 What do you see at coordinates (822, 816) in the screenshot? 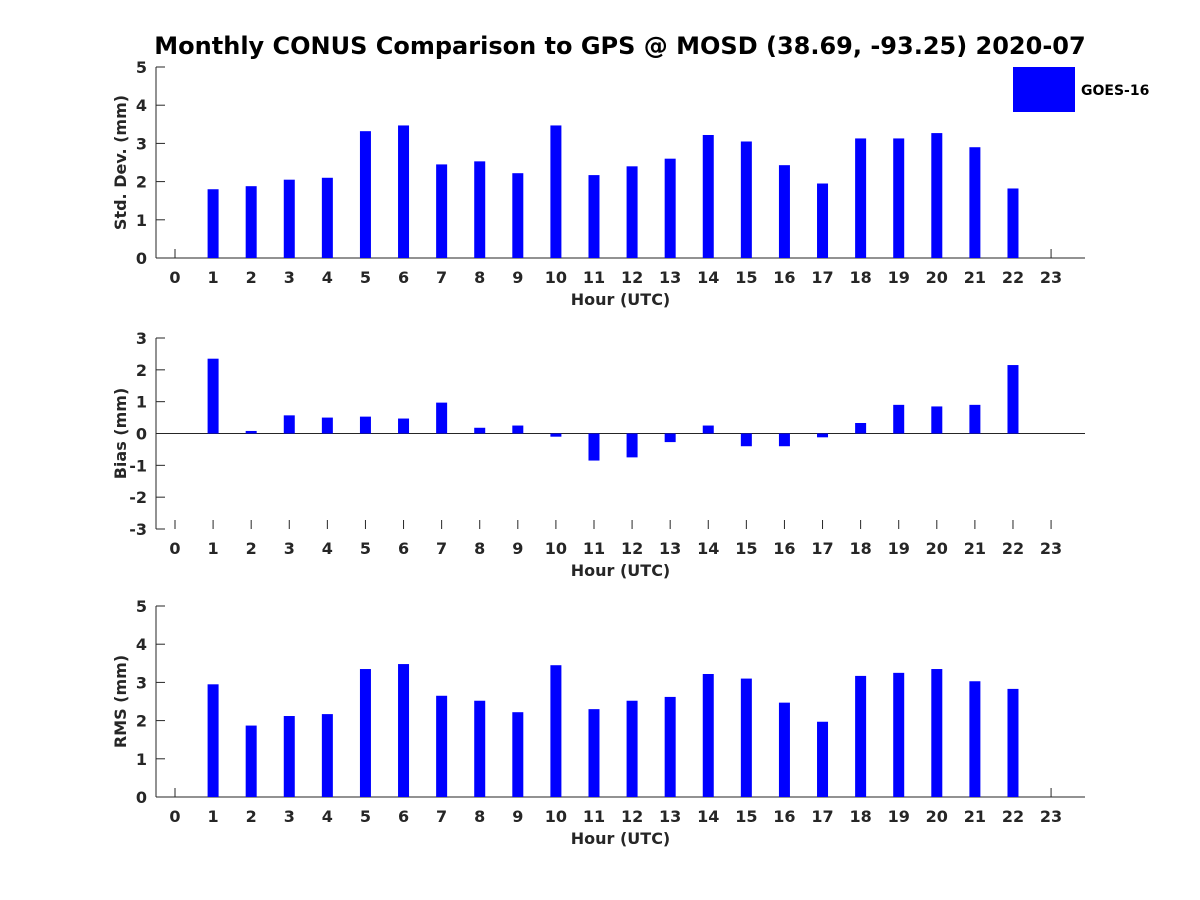
I see `x-tick-label: 17` at bounding box center [822, 816].